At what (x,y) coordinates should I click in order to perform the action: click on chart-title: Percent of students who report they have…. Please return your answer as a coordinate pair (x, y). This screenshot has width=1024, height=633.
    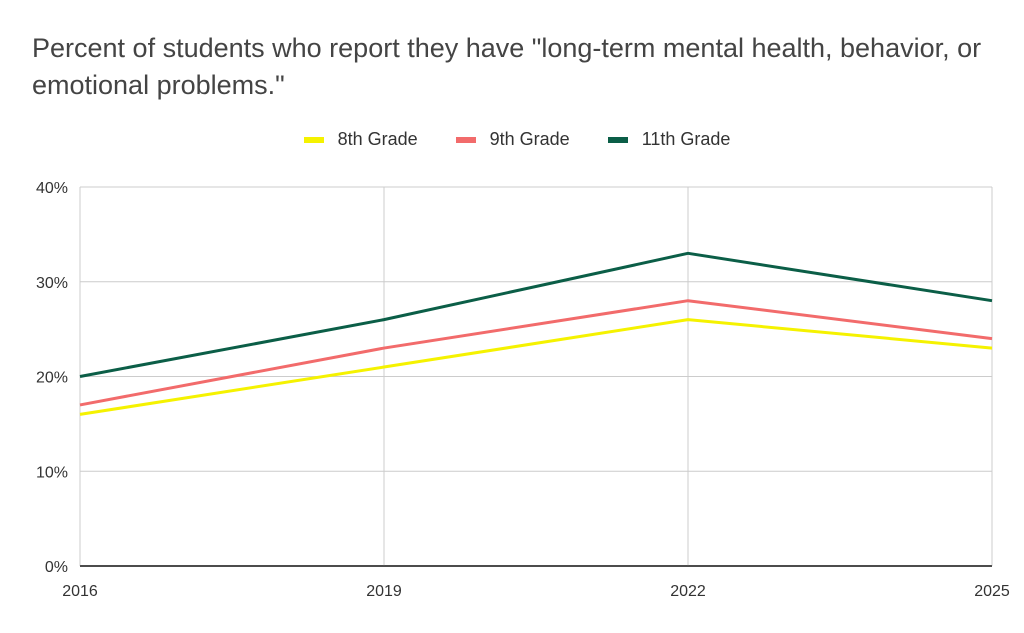
    Looking at the image, I should click on (507, 66).